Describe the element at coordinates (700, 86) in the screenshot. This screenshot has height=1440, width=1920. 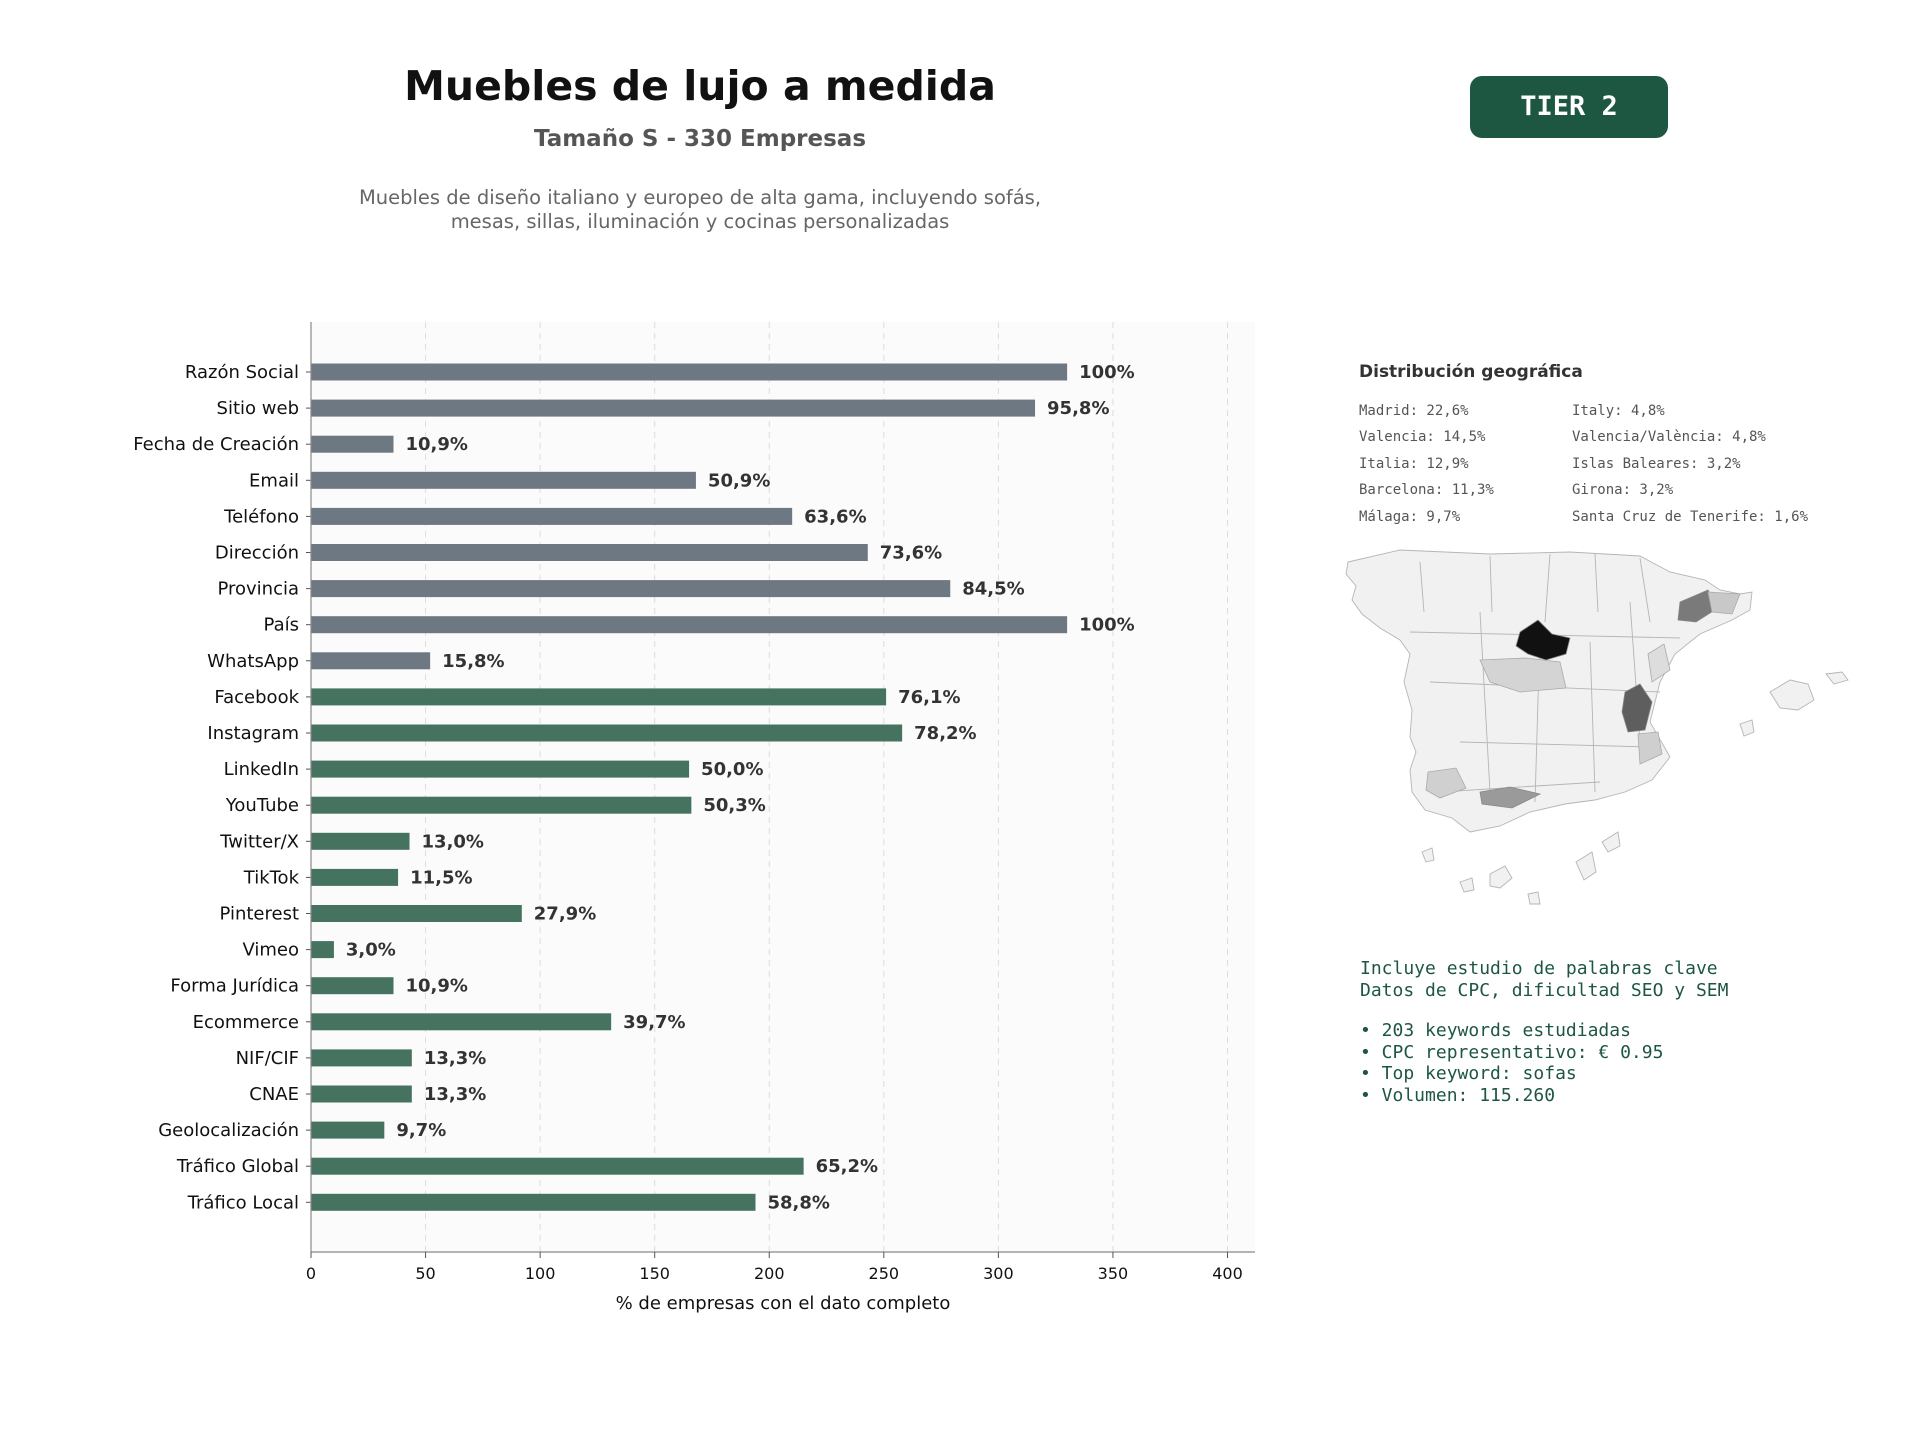
I see `page-title: Muebles de lujo a medida` at that location.